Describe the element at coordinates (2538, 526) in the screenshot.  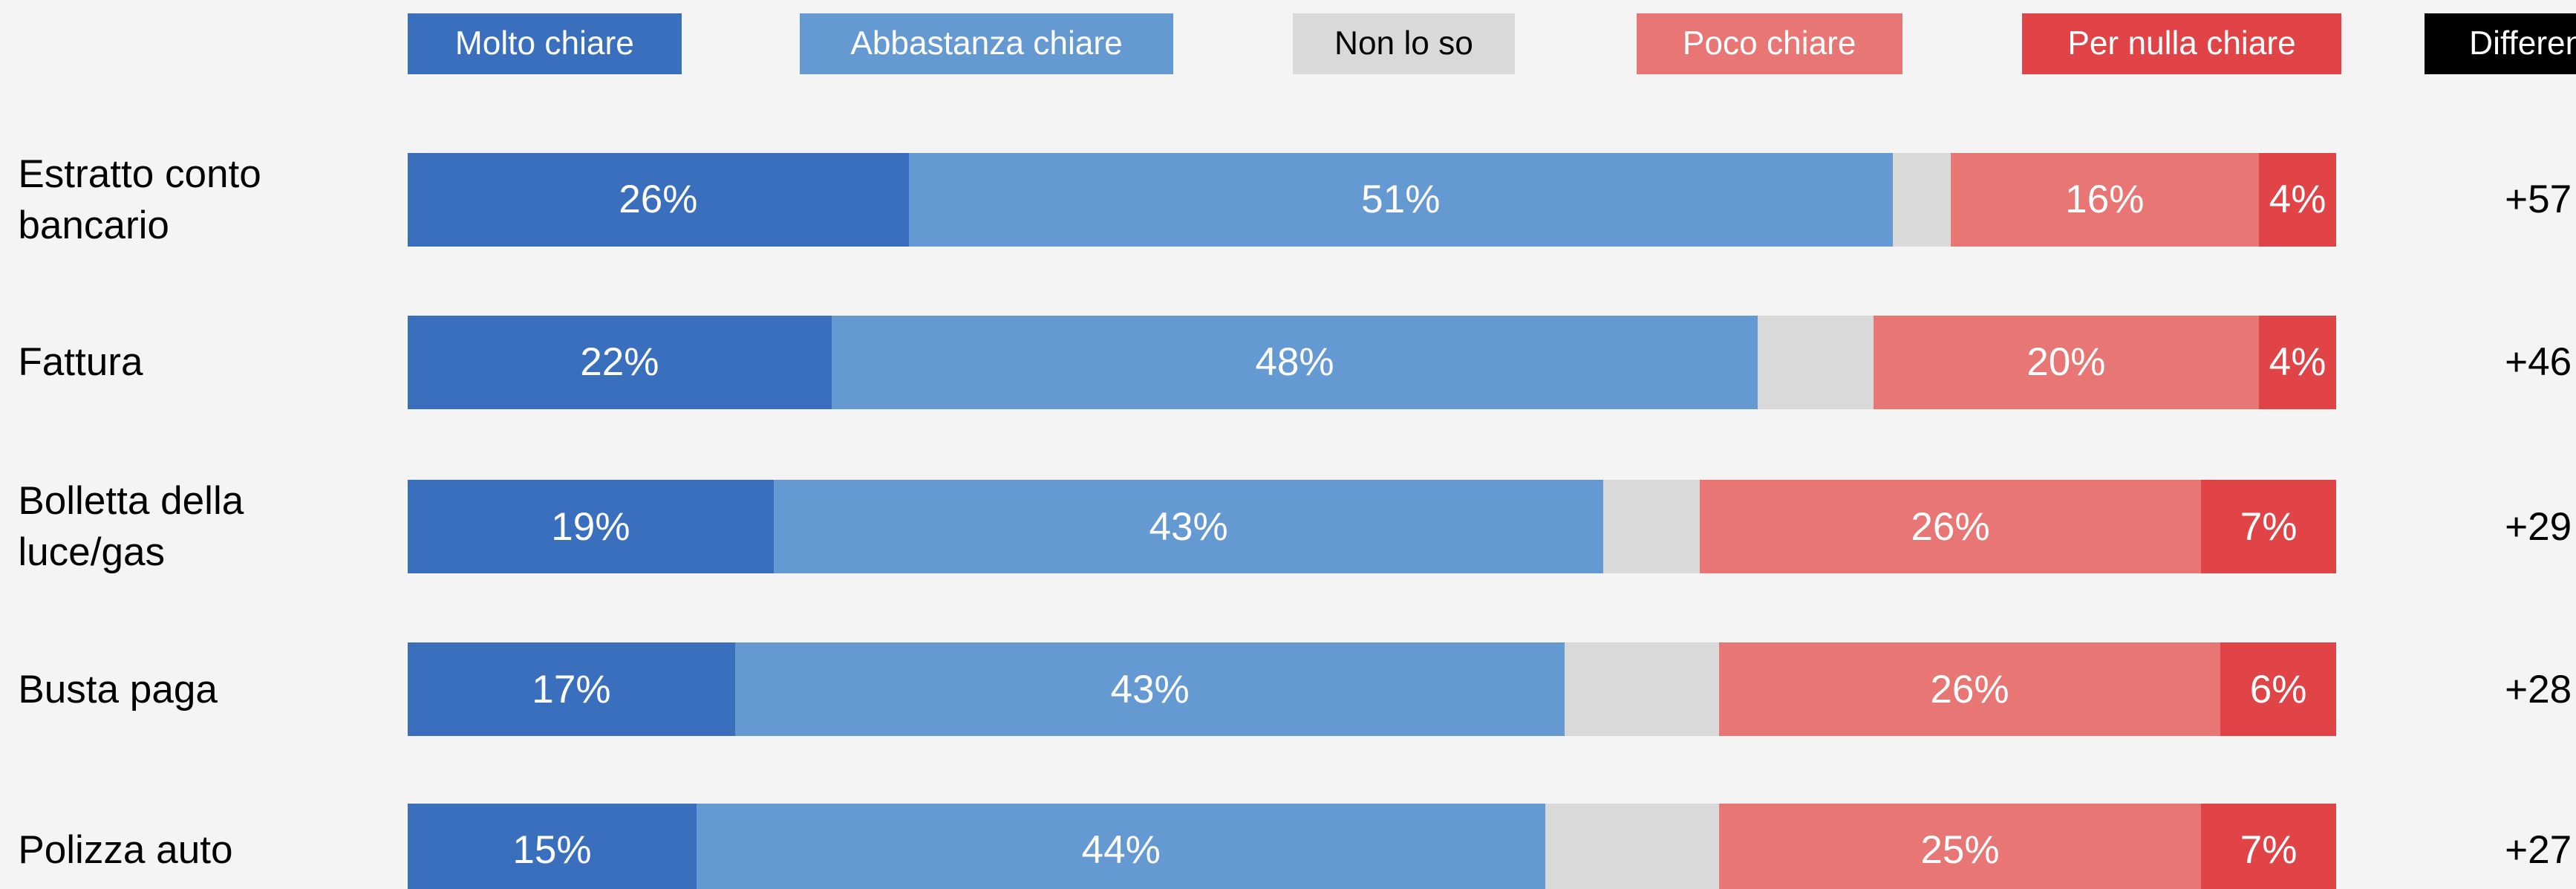
I see `difference-label: +29` at that location.